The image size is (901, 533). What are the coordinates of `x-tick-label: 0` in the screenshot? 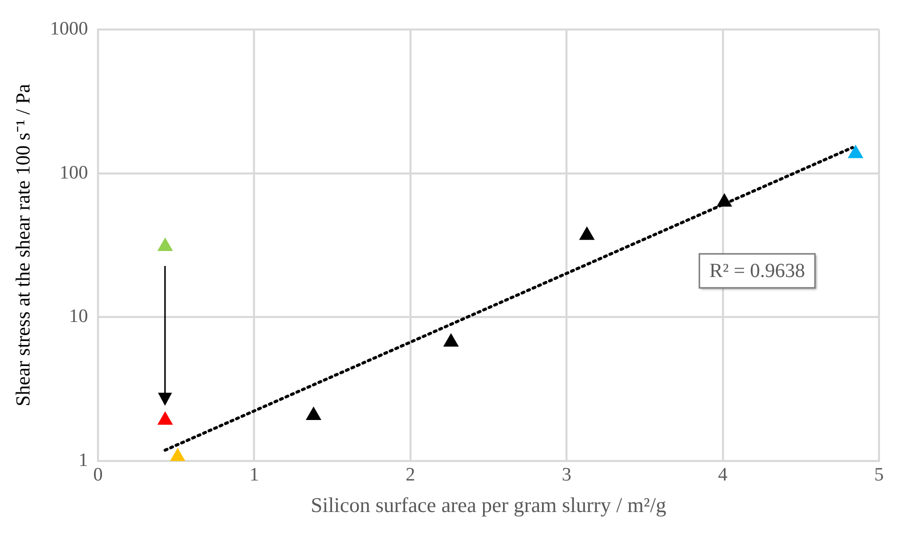 It's located at (98, 475).